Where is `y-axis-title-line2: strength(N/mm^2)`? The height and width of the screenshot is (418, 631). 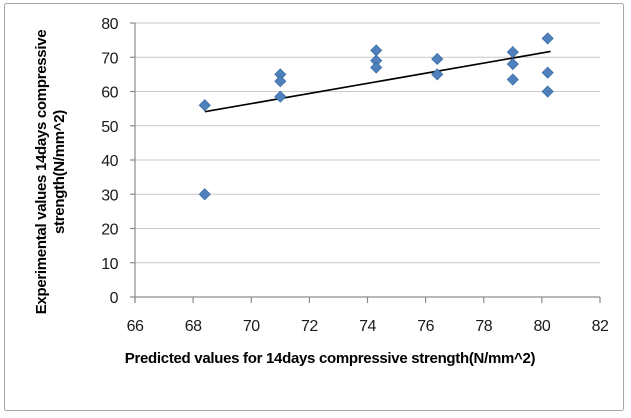
y-axis-title-line2: strength(N/mm^2) is located at coordinates (59, 172).